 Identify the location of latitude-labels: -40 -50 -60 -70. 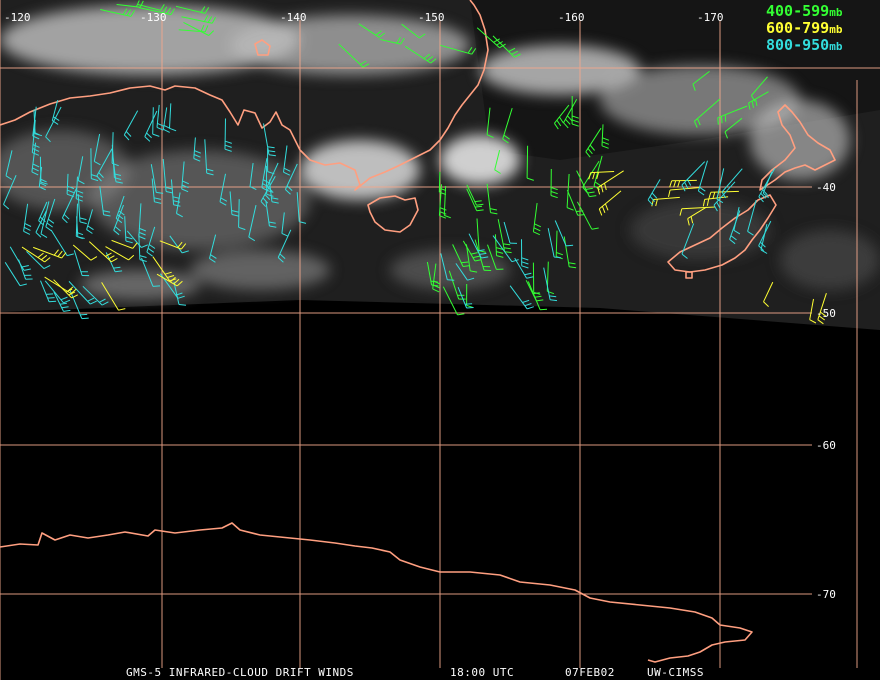
(826, 391).